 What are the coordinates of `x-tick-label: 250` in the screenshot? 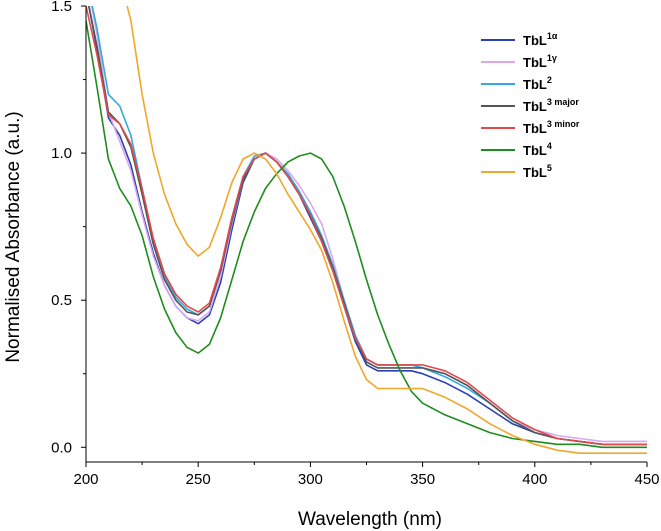 It's located at (198, 479).